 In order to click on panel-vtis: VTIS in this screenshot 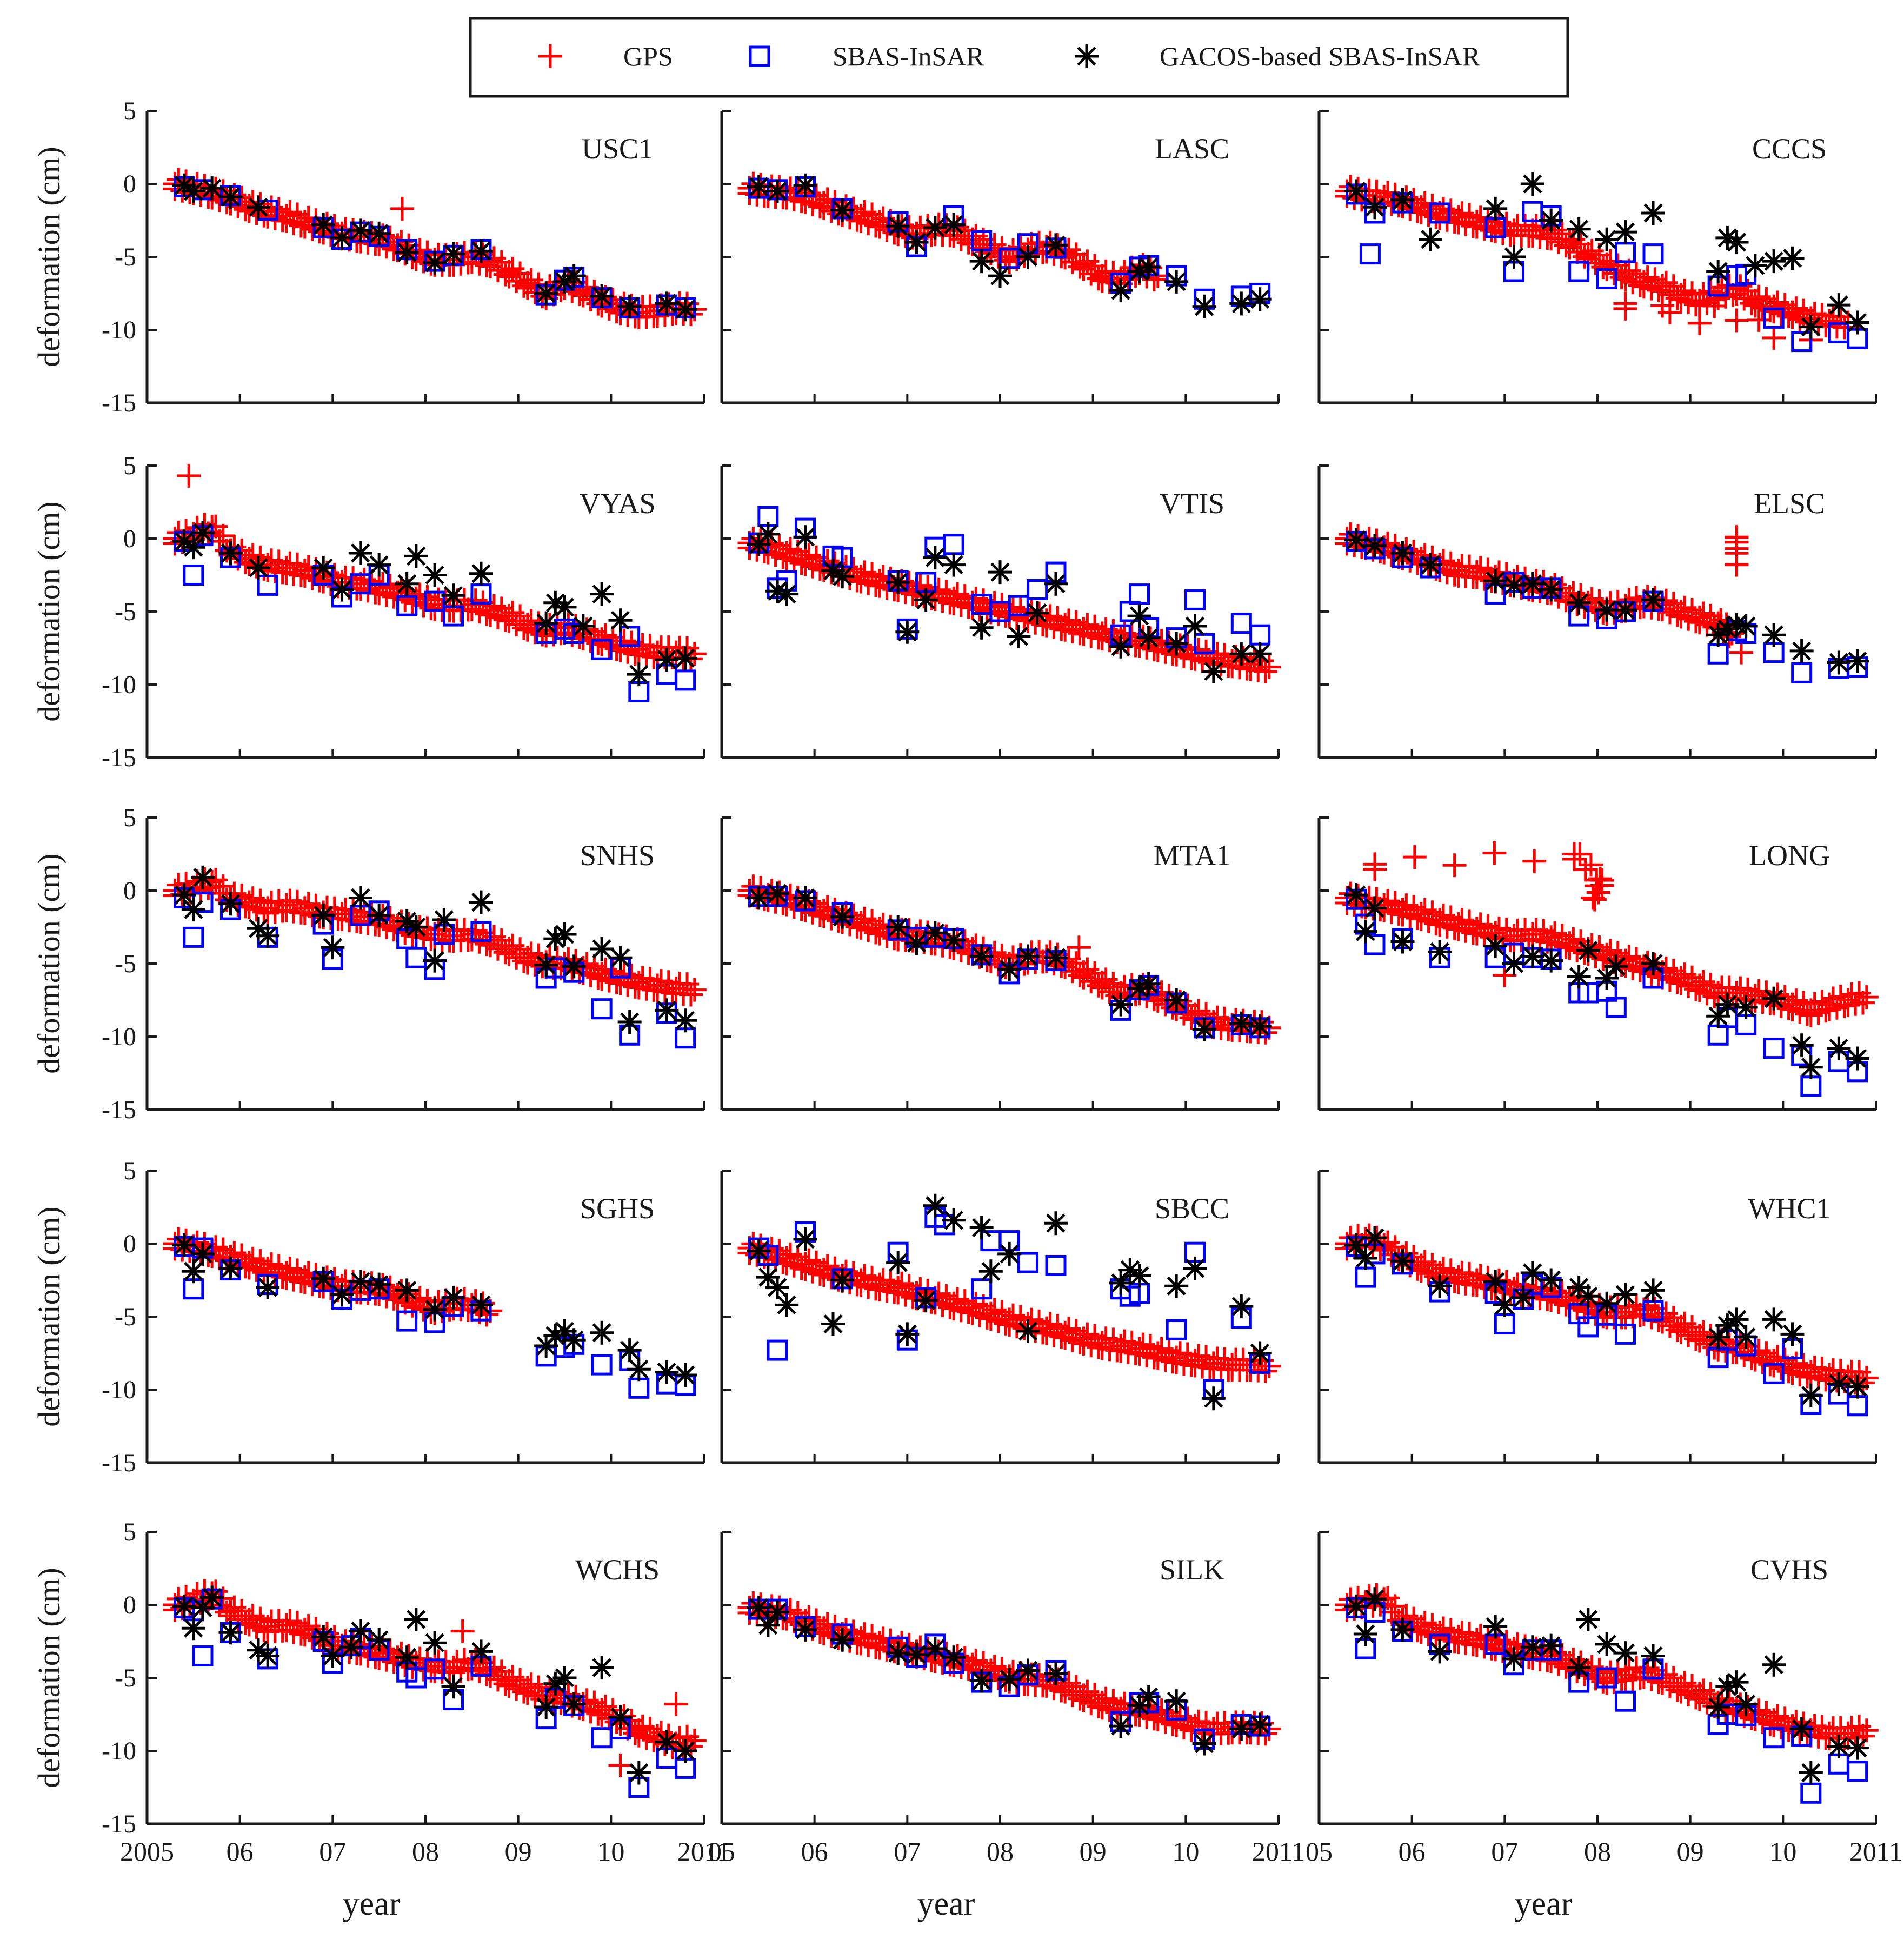, I will do `click(1000, 611)`.